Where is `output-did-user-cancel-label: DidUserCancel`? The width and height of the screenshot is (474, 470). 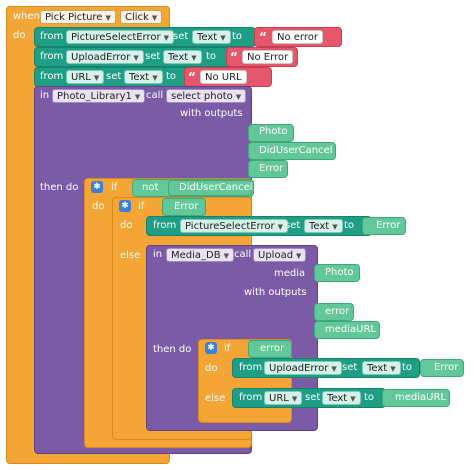
output-did-user-cancel-label: DidUserCancel is located at coordinates (296, 150).